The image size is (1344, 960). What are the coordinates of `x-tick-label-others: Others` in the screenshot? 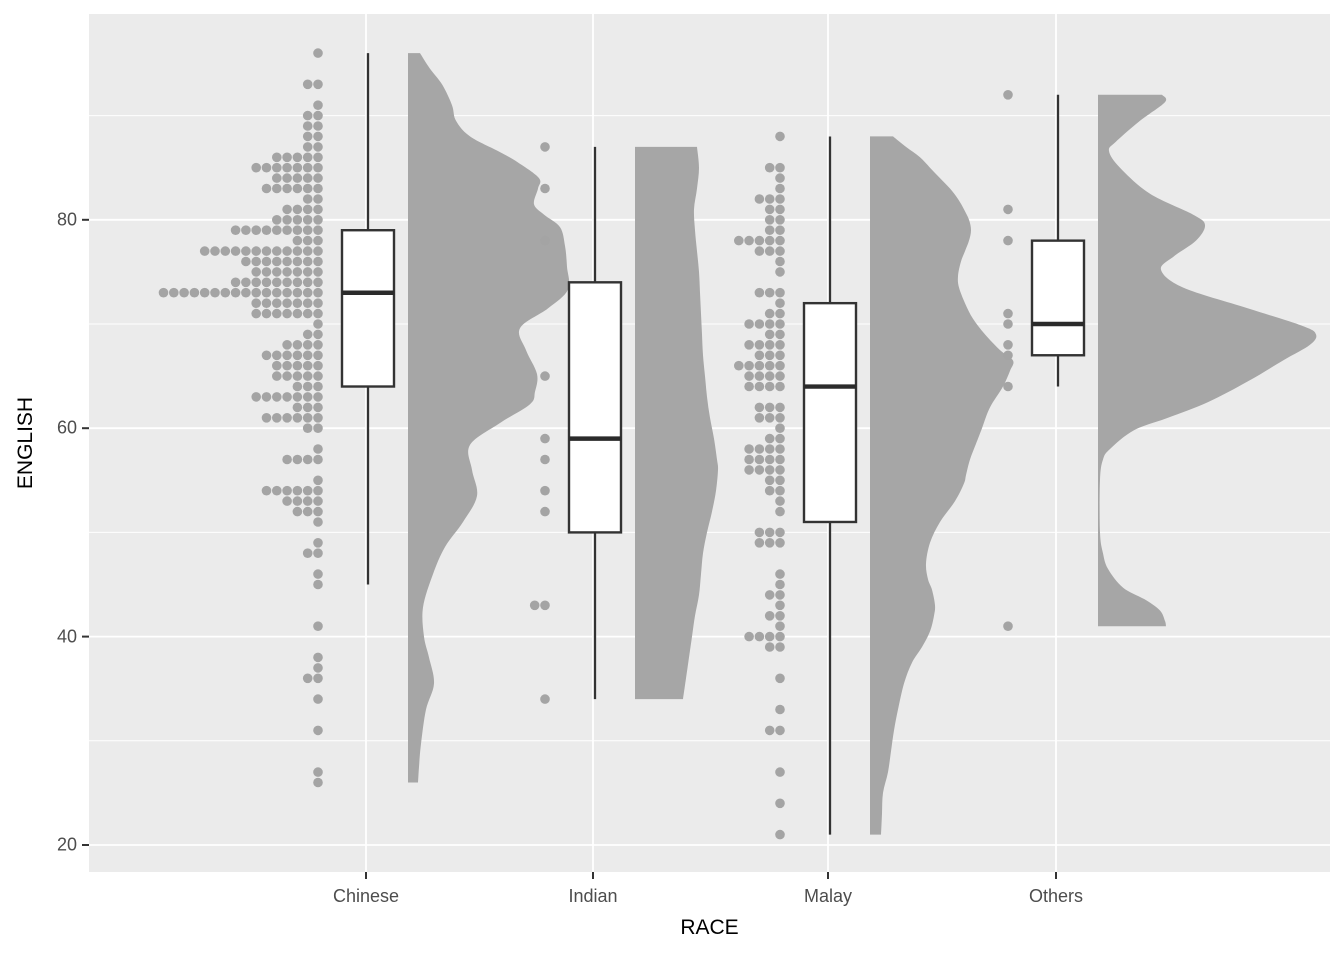 It's located at (1056, 896).